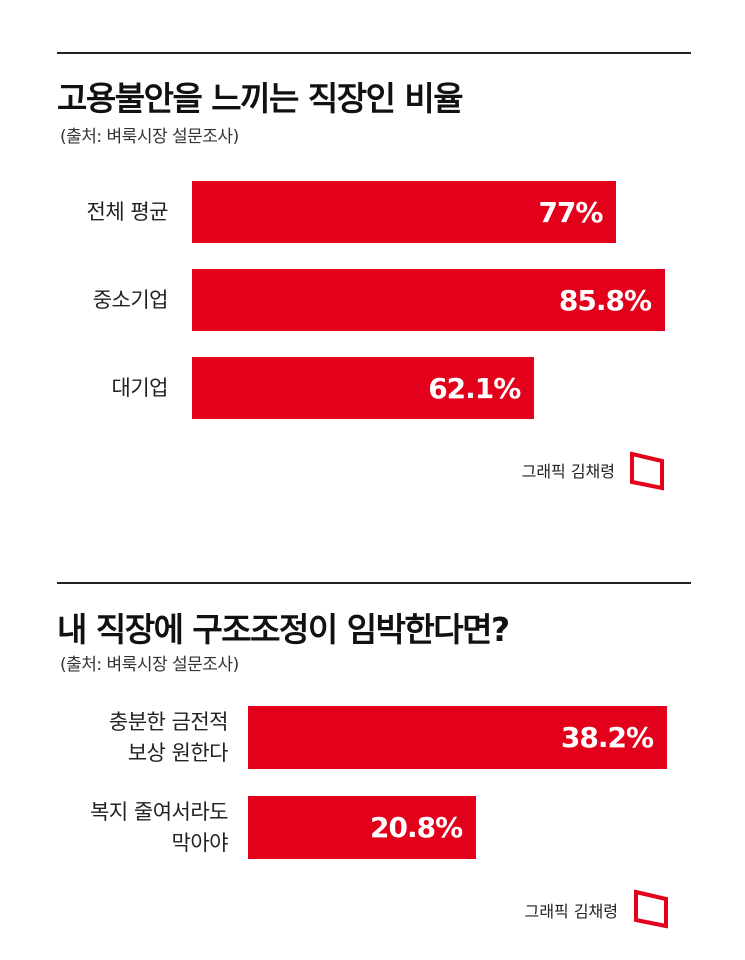  I want to click on bar: 77%, so click(404, 212).